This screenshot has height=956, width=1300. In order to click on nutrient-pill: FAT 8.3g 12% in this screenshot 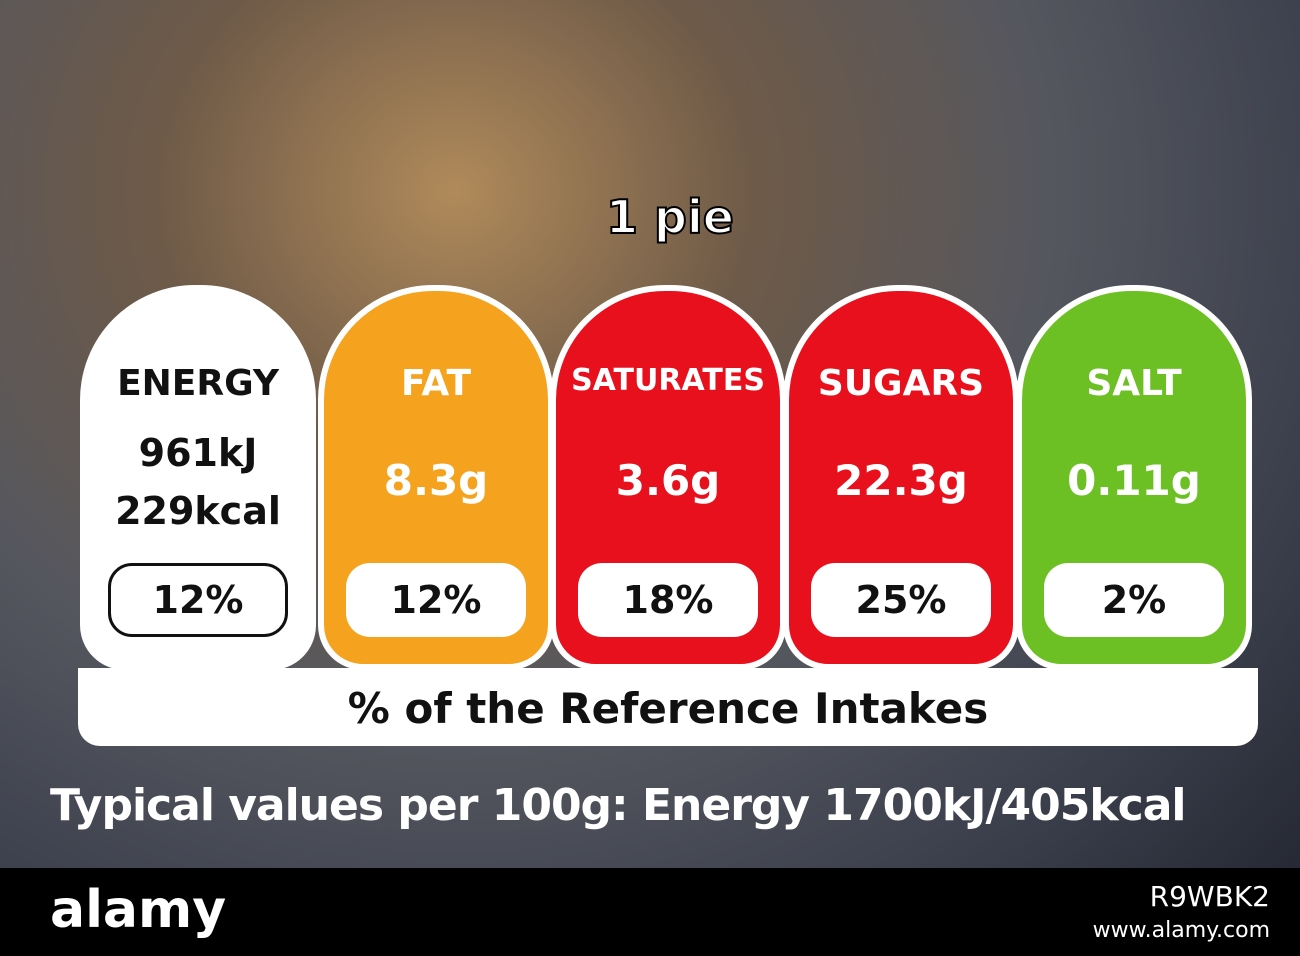, I will do `click(436, 477)`.